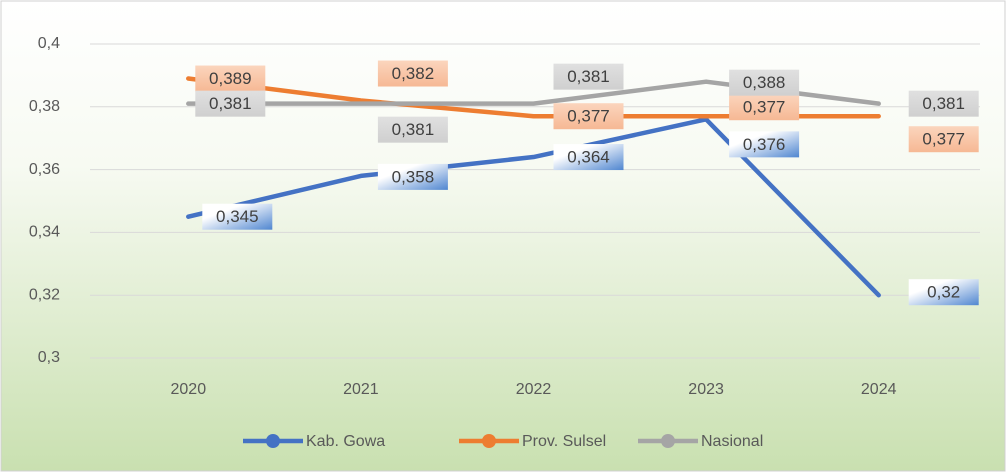 The height and width of the screenshot is (473, 1007). I want to click on data-label-text: 0,389, so click(230, 78).